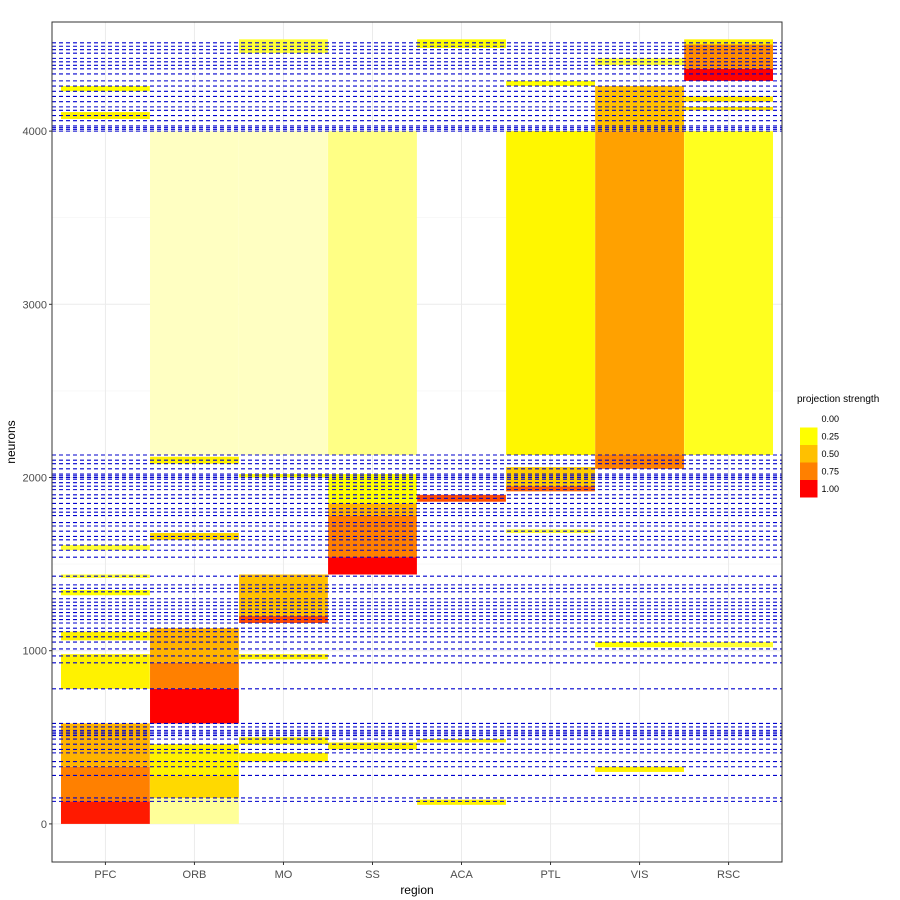 The width and height of the screenshot is (900, 900). I want to click on x-tick-label: PFC, so click(105, 875).